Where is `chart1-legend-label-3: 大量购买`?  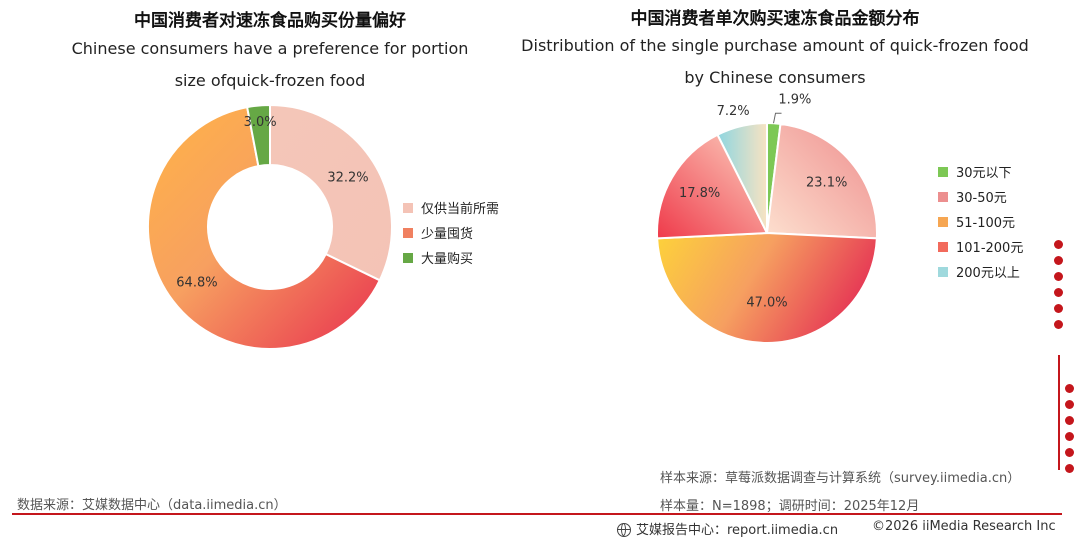 chart1-legend-label-3: 大量购买 is located at coordinates (447, 259).